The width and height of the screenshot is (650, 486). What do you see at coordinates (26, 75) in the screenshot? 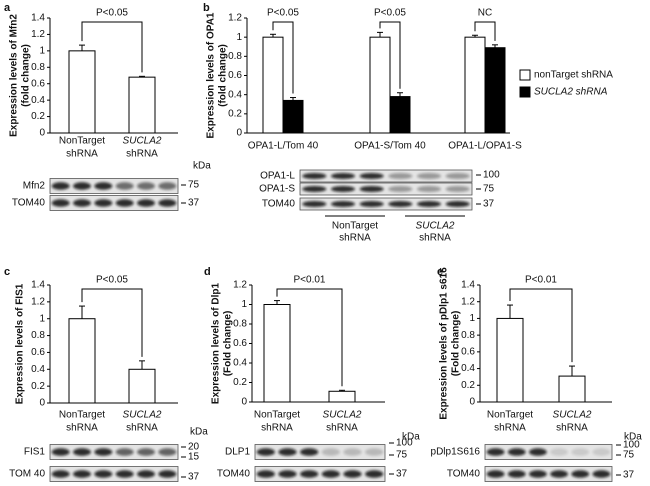
I see `y-axis-label: (fold change)` at bounding box center [26, 75].